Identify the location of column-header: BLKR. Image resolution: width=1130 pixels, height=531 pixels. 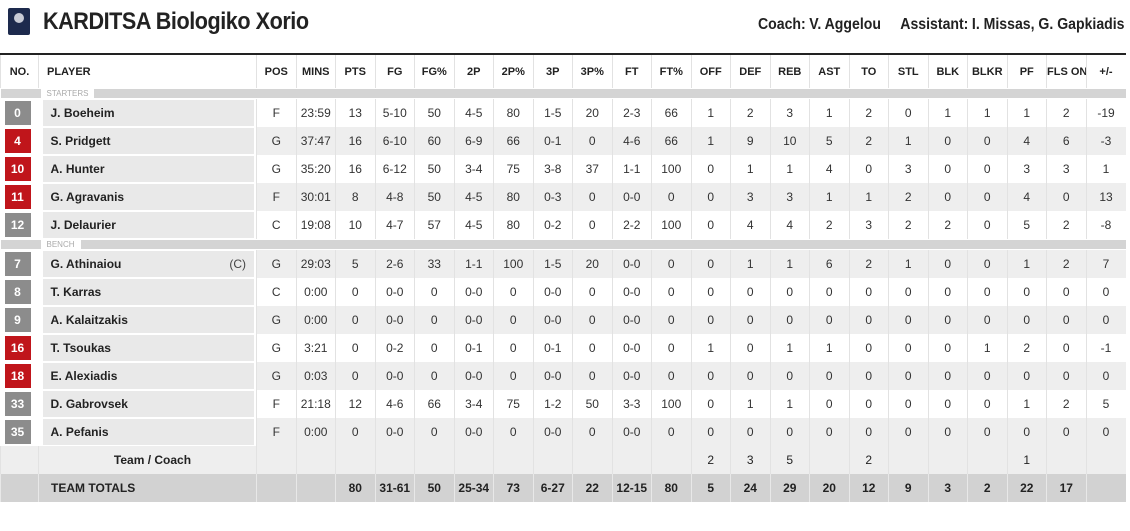
(987, 71).